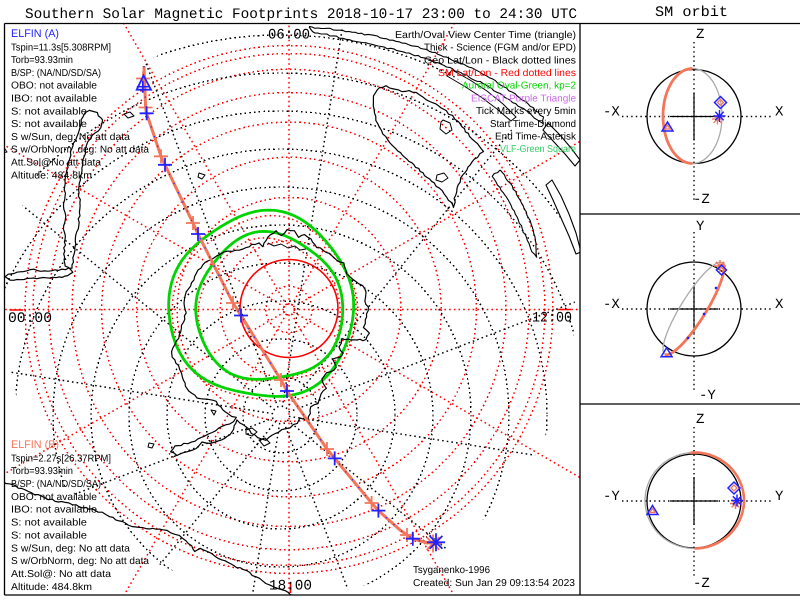  Describe the element at coordinates (289, 36) in the screenshot. I see `svg-text: 06:00` at that location.